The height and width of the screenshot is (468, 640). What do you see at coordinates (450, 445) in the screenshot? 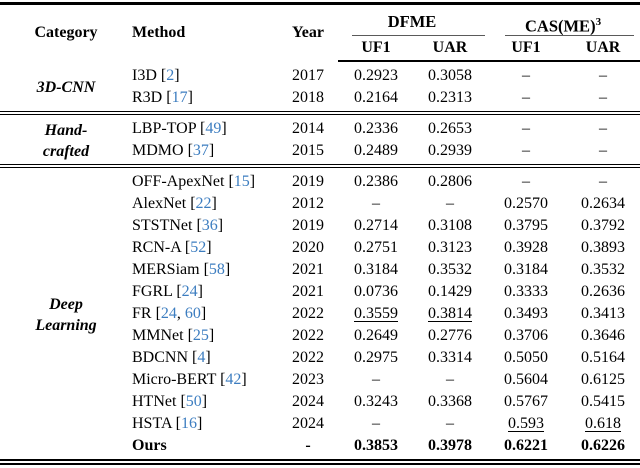
I see `metric-value-cell: 0.3978` at bounding box center [450, 445].